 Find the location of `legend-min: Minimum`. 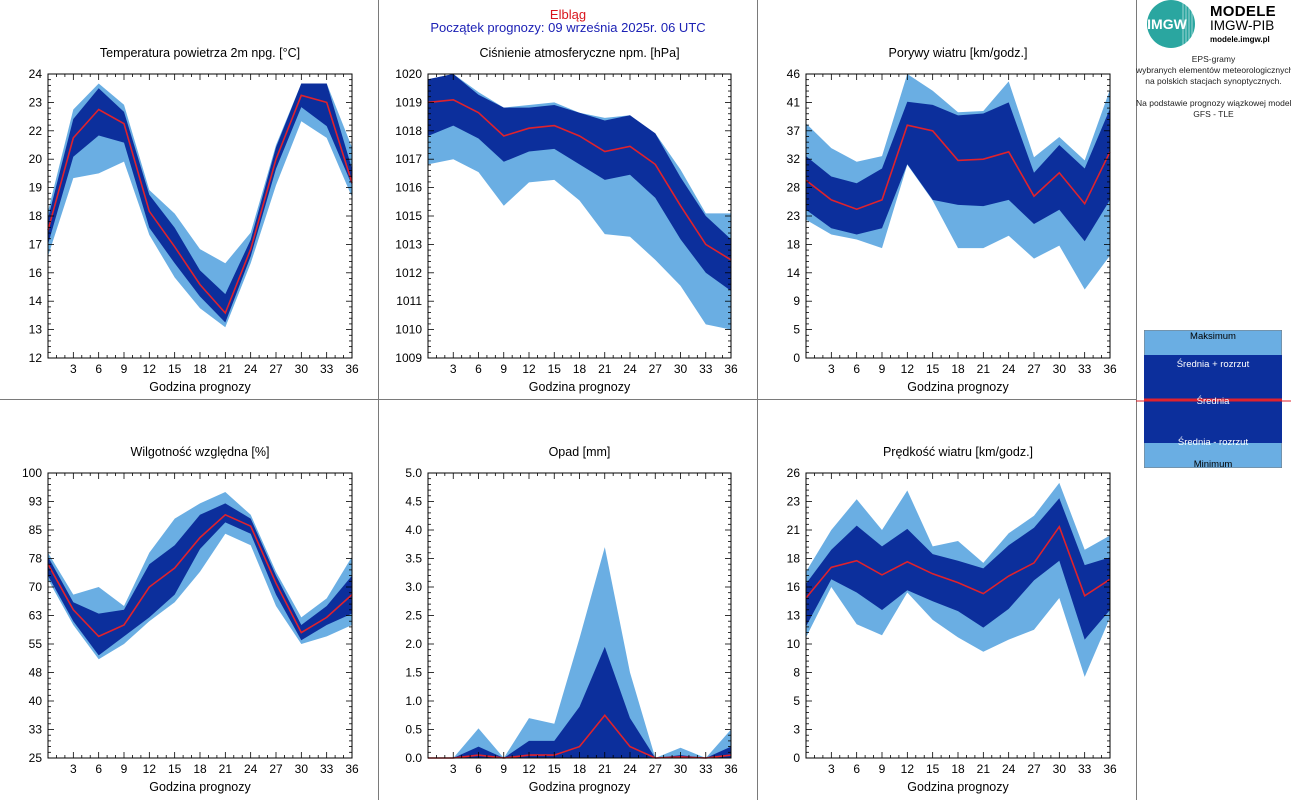

legend-min: Minimum is located at coordinates (1213, 464).